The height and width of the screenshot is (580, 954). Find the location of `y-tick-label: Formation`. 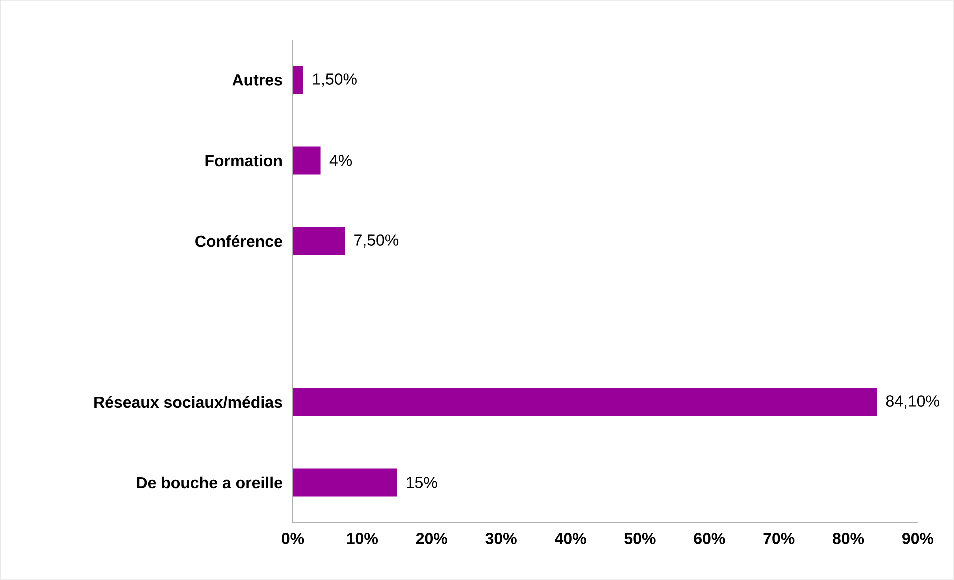

y-tick-label: Formation is located at coordinates (244, 160).